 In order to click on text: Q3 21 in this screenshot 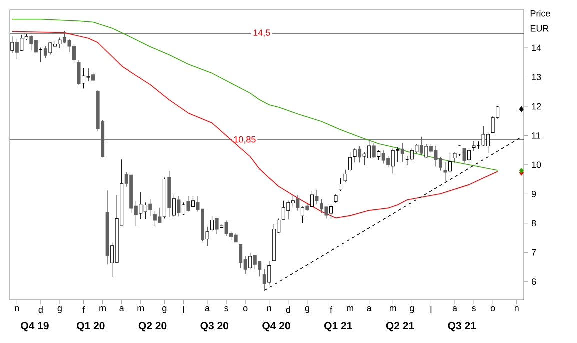, I will do `click(462, 327)`.